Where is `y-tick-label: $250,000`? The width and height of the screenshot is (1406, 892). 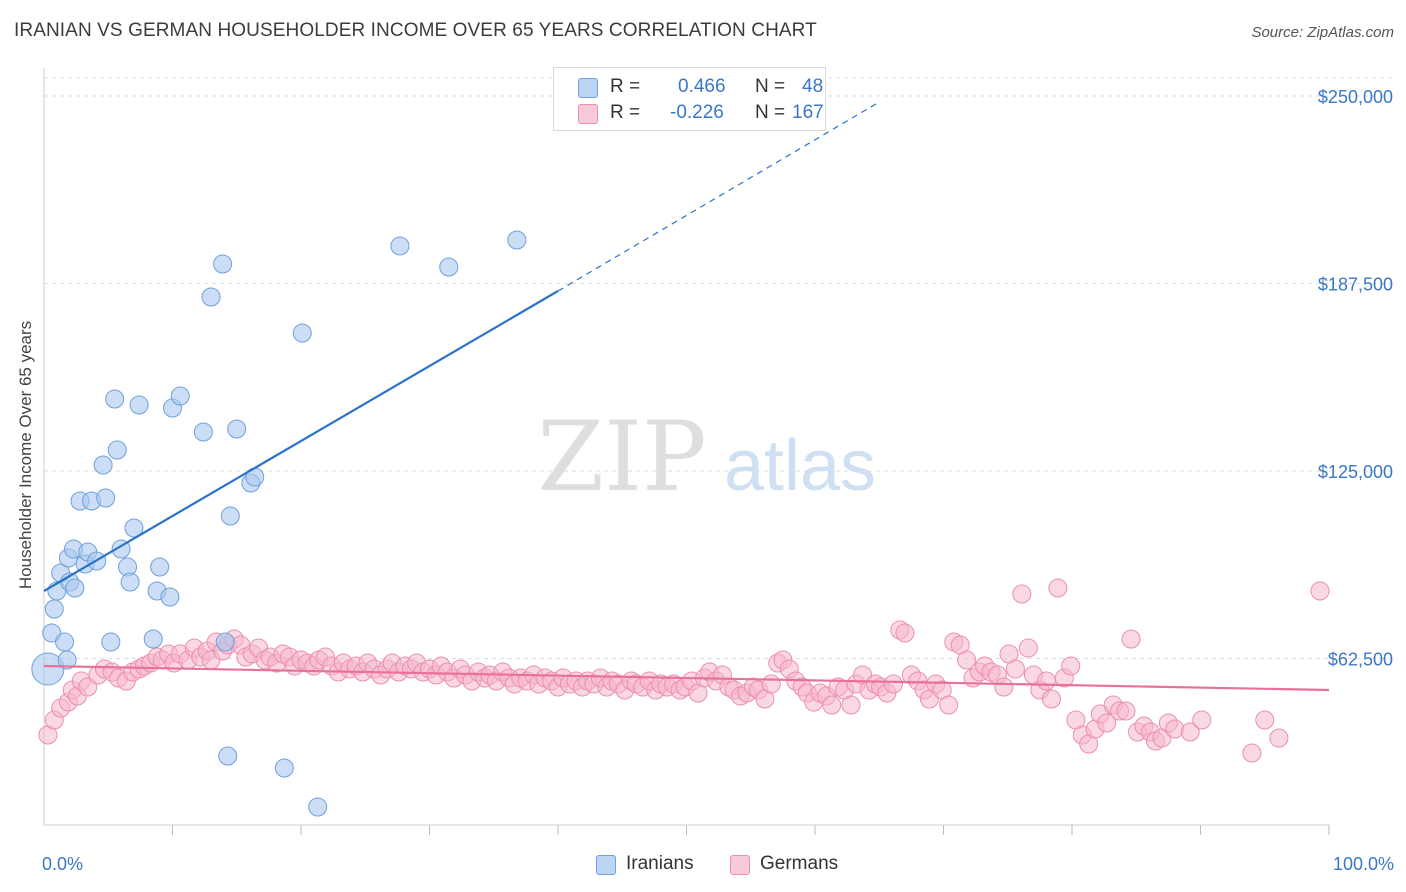
y-tick-label: $250,000 is located at coordinates (1355, 97).